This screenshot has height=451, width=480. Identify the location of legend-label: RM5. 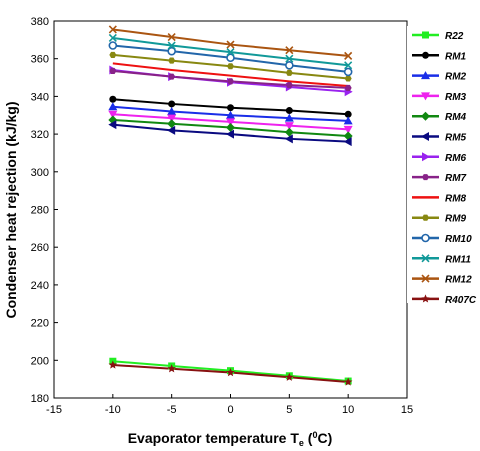
(456, 138).